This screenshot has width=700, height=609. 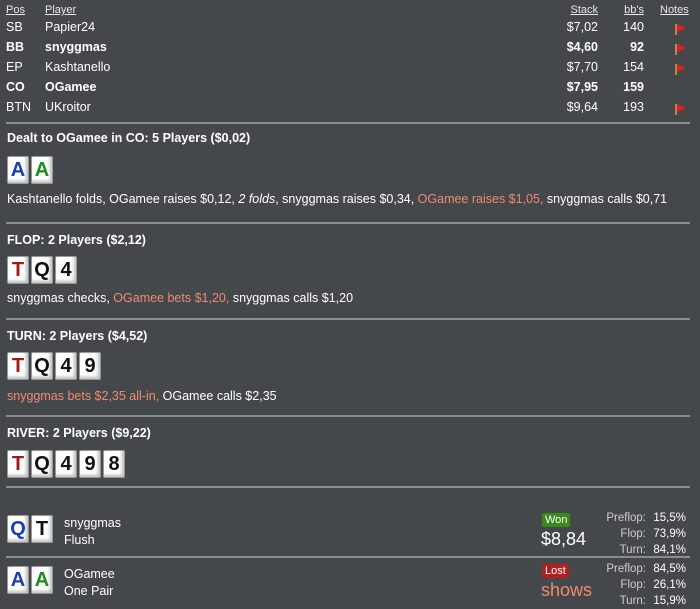 What do you see at coordinates (633, 107) in the screenshot?
I see `player-bbs: 193` at bounding box center [633, 107].